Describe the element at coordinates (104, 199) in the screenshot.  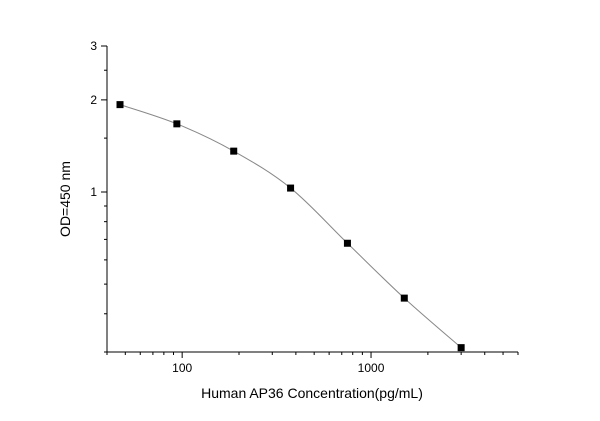
I see `y-ticks` at that location.